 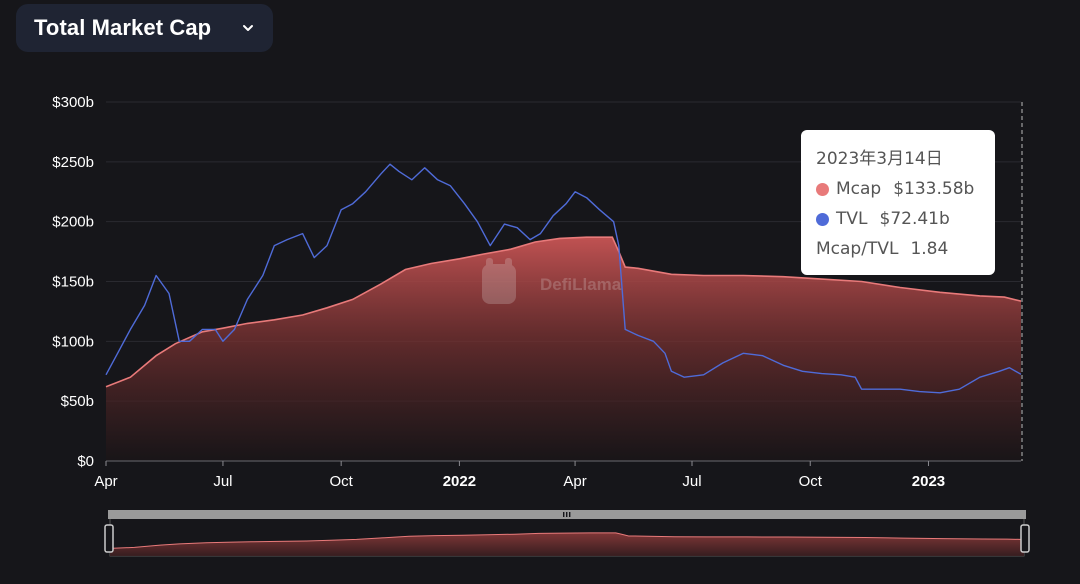 What do you see at coordinates (459, 481) in the screenshot?
I see `x-tick-label: 2022` at bounding box center [459, 481].